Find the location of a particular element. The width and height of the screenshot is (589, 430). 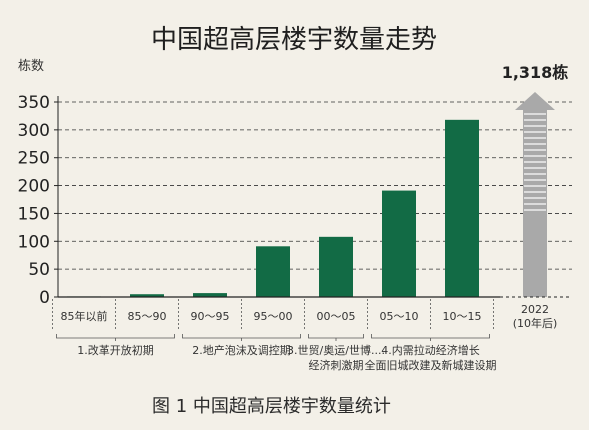

projection-layer: 1,318栋 2022 (10年后) is located at coordinates (535, 196).